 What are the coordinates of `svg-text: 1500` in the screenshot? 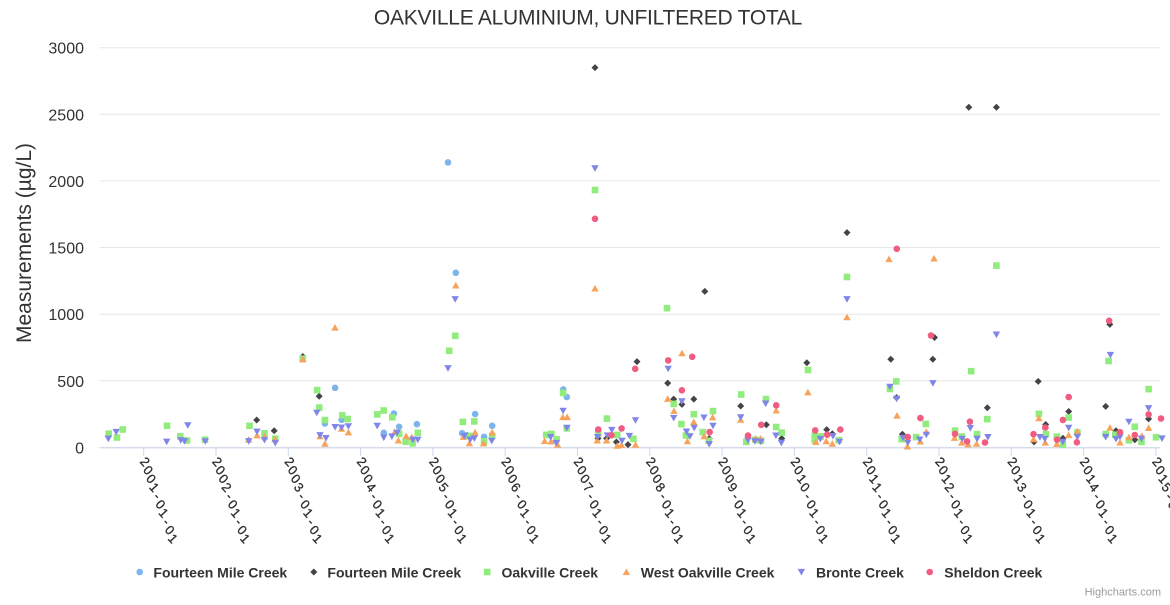 It's located at (66, 249).